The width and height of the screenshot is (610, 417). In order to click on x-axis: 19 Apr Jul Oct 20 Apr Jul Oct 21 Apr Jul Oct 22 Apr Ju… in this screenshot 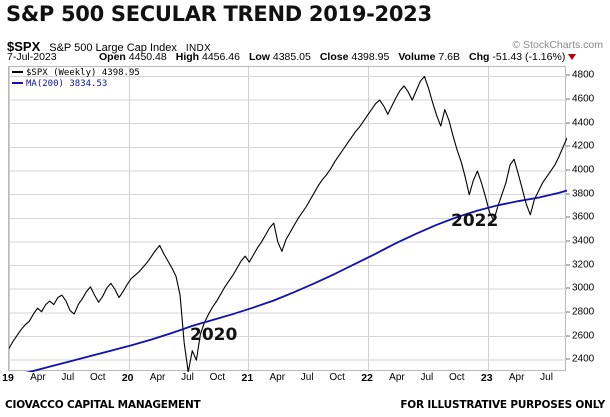, I will do `click(284, 380)`.